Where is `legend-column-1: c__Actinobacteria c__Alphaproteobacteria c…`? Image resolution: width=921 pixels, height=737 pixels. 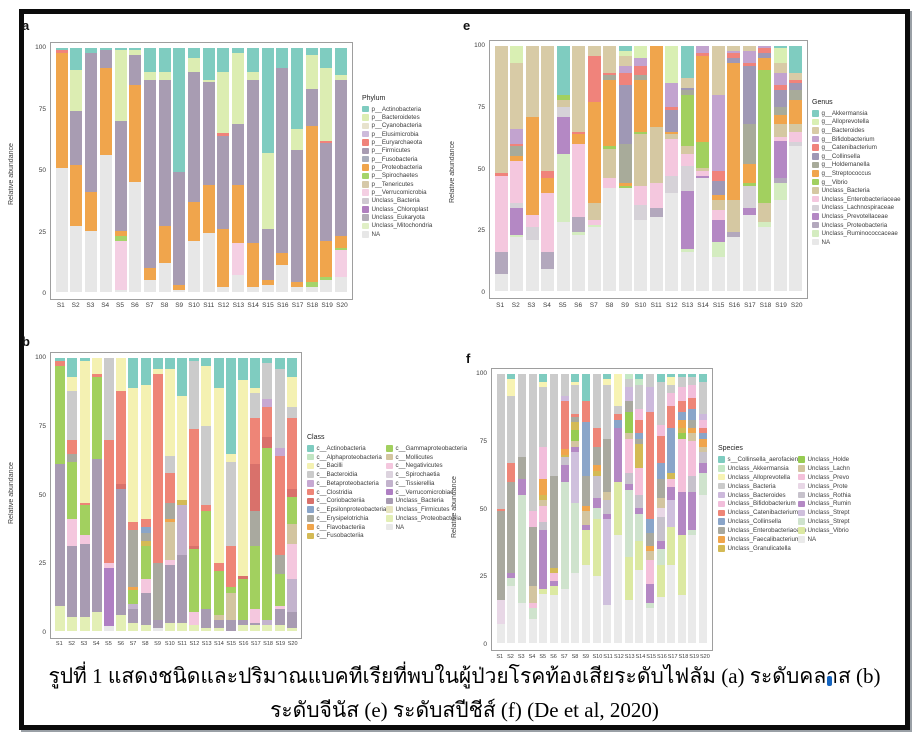
legend-column-1: c__Actinobacteria c__Alphaproteobacteria c… is located at coordinates (347, 492).